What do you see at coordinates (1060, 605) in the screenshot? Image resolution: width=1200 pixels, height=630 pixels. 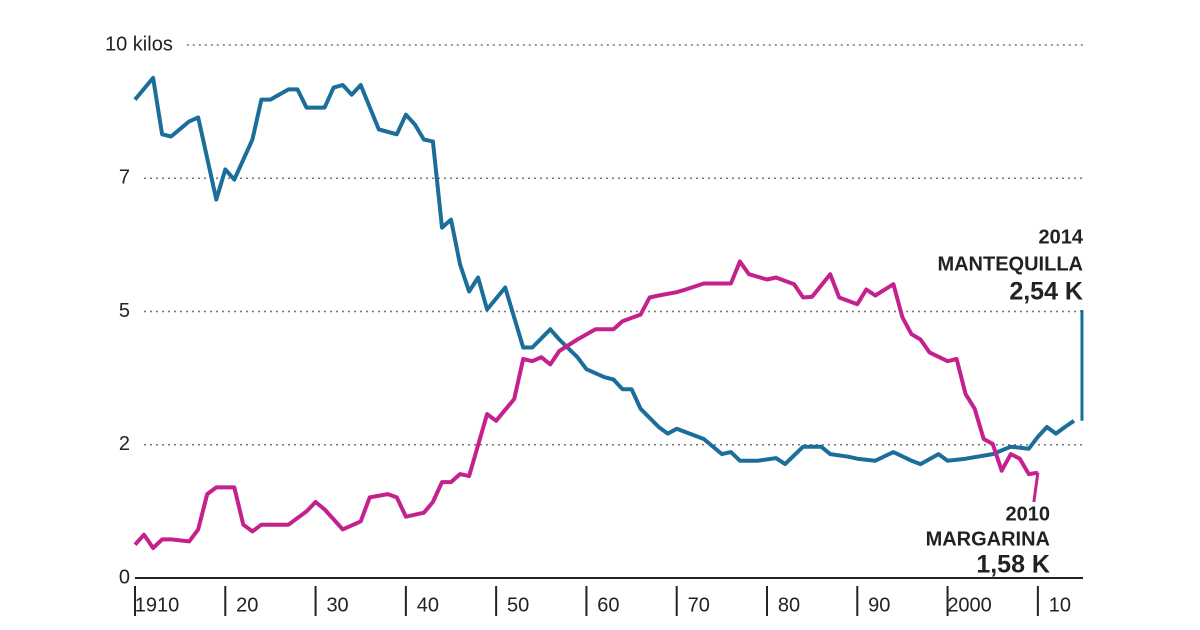 I see `x-tick-label: 10` at bounding box center [1060, 605].